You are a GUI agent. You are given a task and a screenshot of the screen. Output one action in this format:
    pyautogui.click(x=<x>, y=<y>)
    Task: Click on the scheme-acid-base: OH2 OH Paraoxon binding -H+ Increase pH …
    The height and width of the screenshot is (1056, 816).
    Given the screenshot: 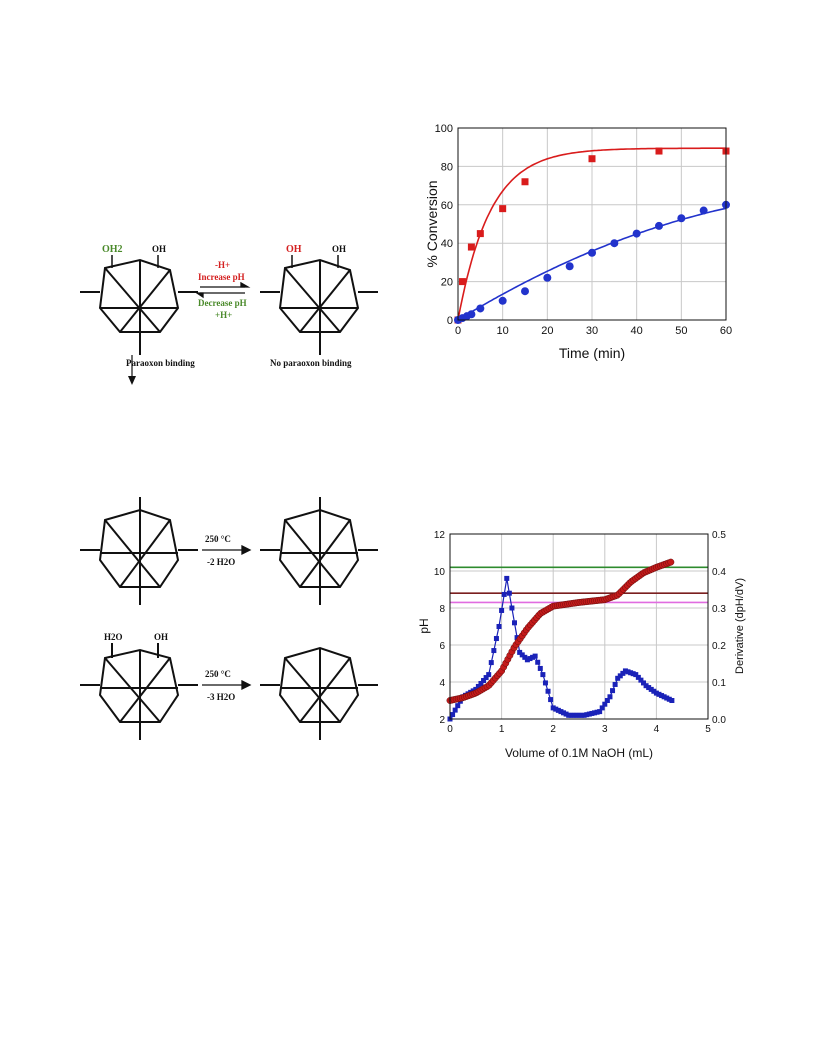 What is the action you would take?
    pyautogui.click(x=229, y=314)
    